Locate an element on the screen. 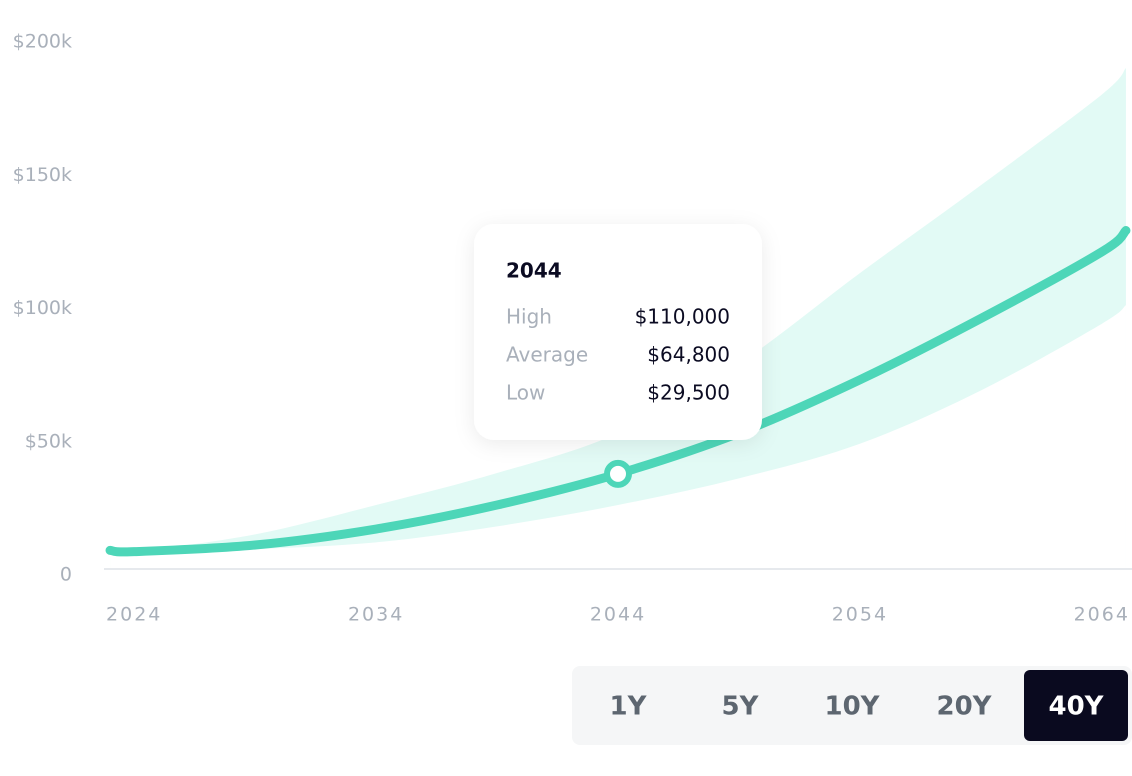  y-tick-label: $100k is located at coordinates (42, 308).